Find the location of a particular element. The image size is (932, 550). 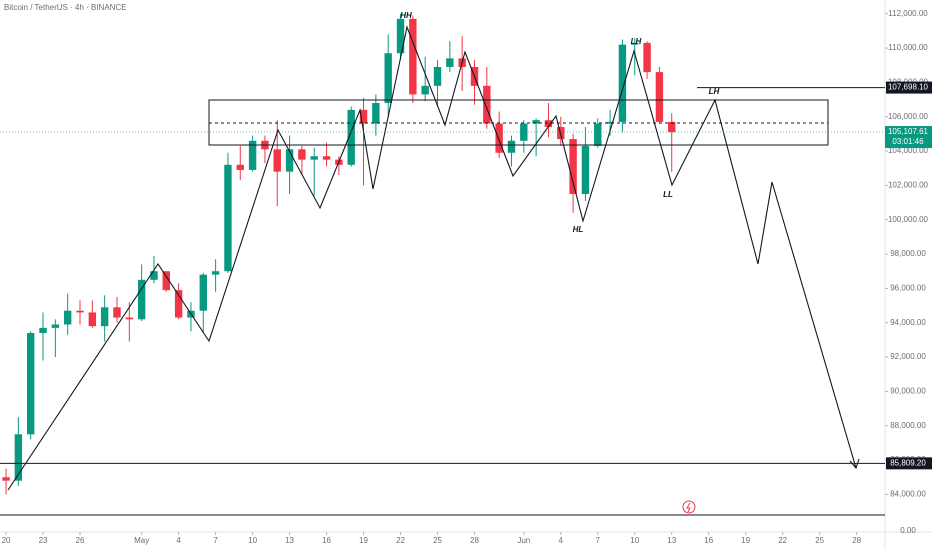

event-icon-bolt is located at coordinates (688, 507).